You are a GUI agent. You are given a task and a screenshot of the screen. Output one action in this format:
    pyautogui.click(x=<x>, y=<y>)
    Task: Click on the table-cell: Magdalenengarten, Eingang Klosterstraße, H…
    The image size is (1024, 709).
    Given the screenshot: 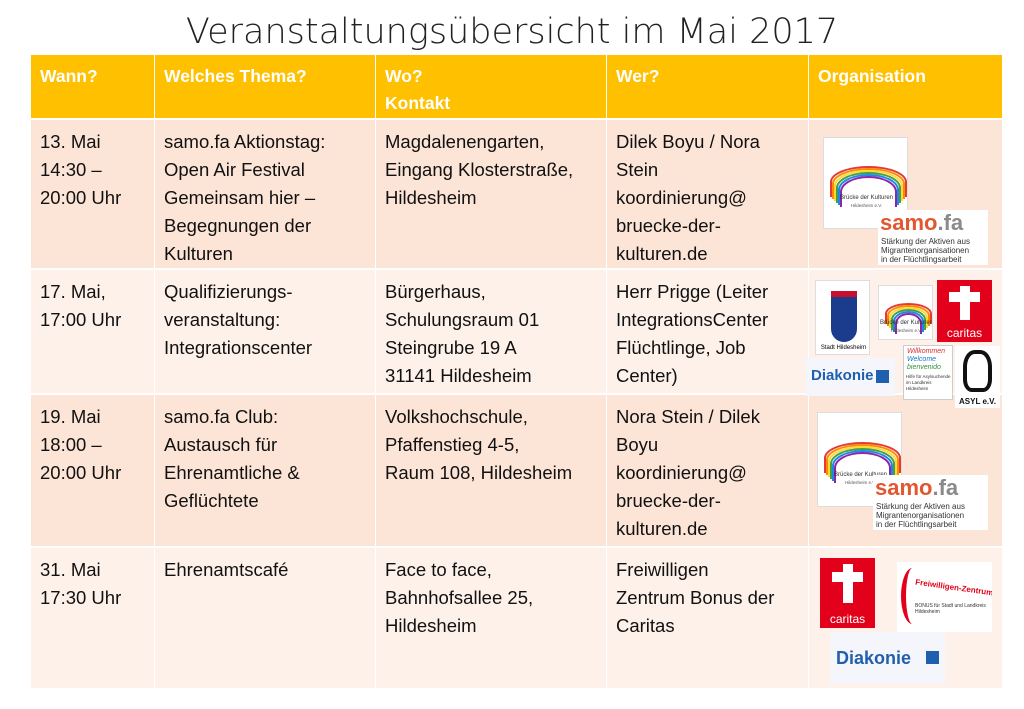 What is the action you would take?
    pyautogui.click(x=491, y=195)
    